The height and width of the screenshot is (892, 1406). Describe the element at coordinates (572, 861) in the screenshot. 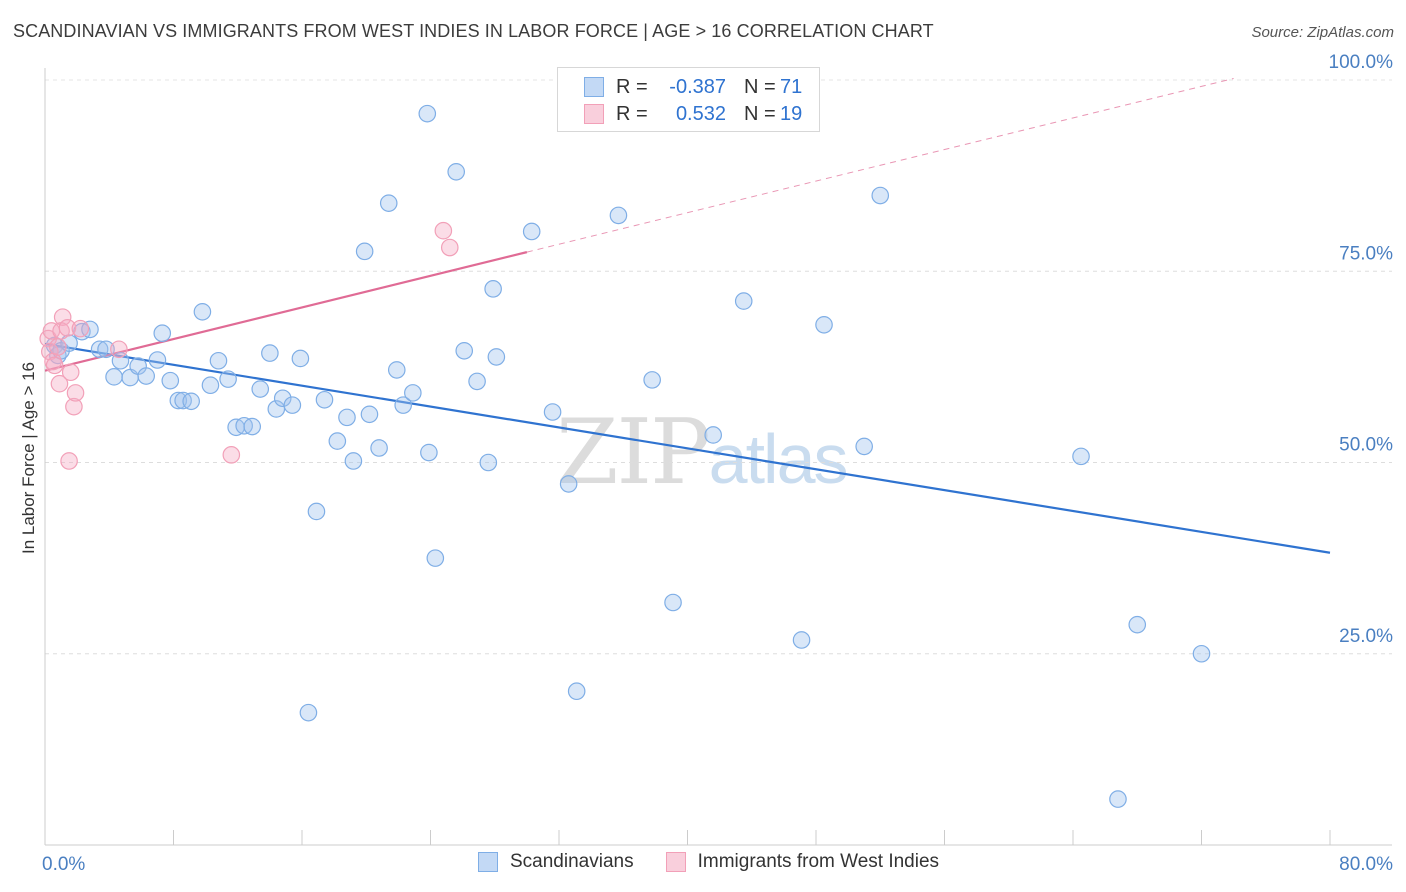

I see `legend-label: Scandinavians` at that location.